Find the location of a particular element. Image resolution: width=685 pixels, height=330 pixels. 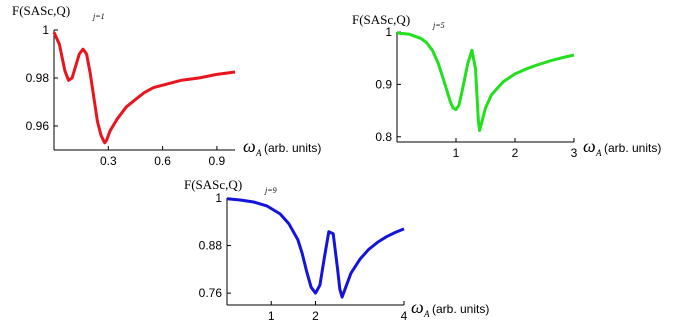

panel-j1-xtick-label: 0.3 is located at coordinates (108, 161).